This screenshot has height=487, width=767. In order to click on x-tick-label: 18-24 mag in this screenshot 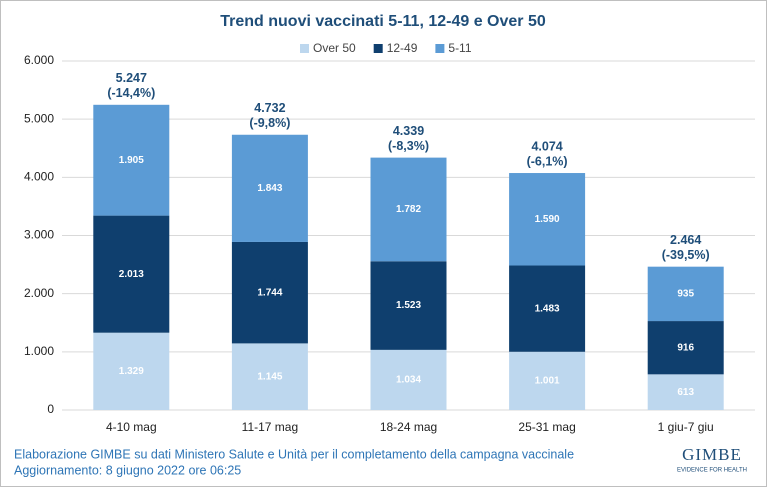, I will do `click(408, 427)`.